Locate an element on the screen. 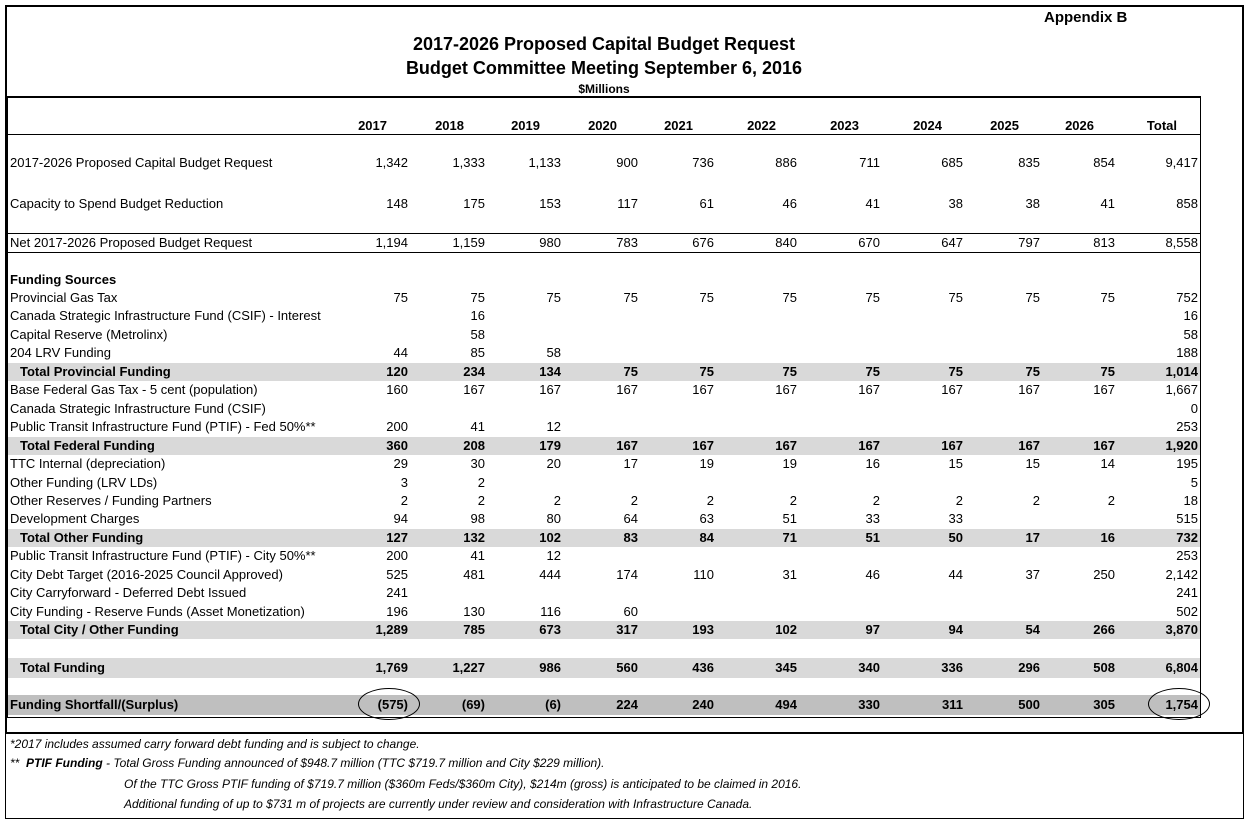  row-label: Total Provincial Funding is located at coordinates (95, 371).